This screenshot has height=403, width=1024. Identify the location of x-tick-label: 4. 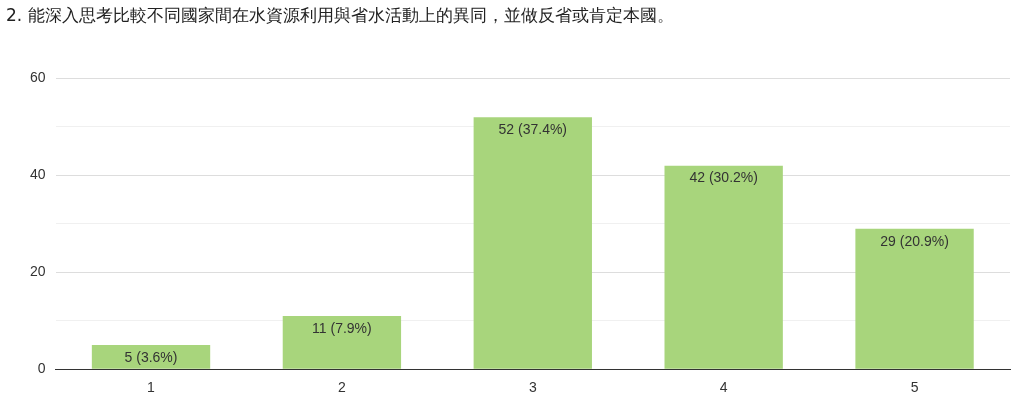
(723, 387).